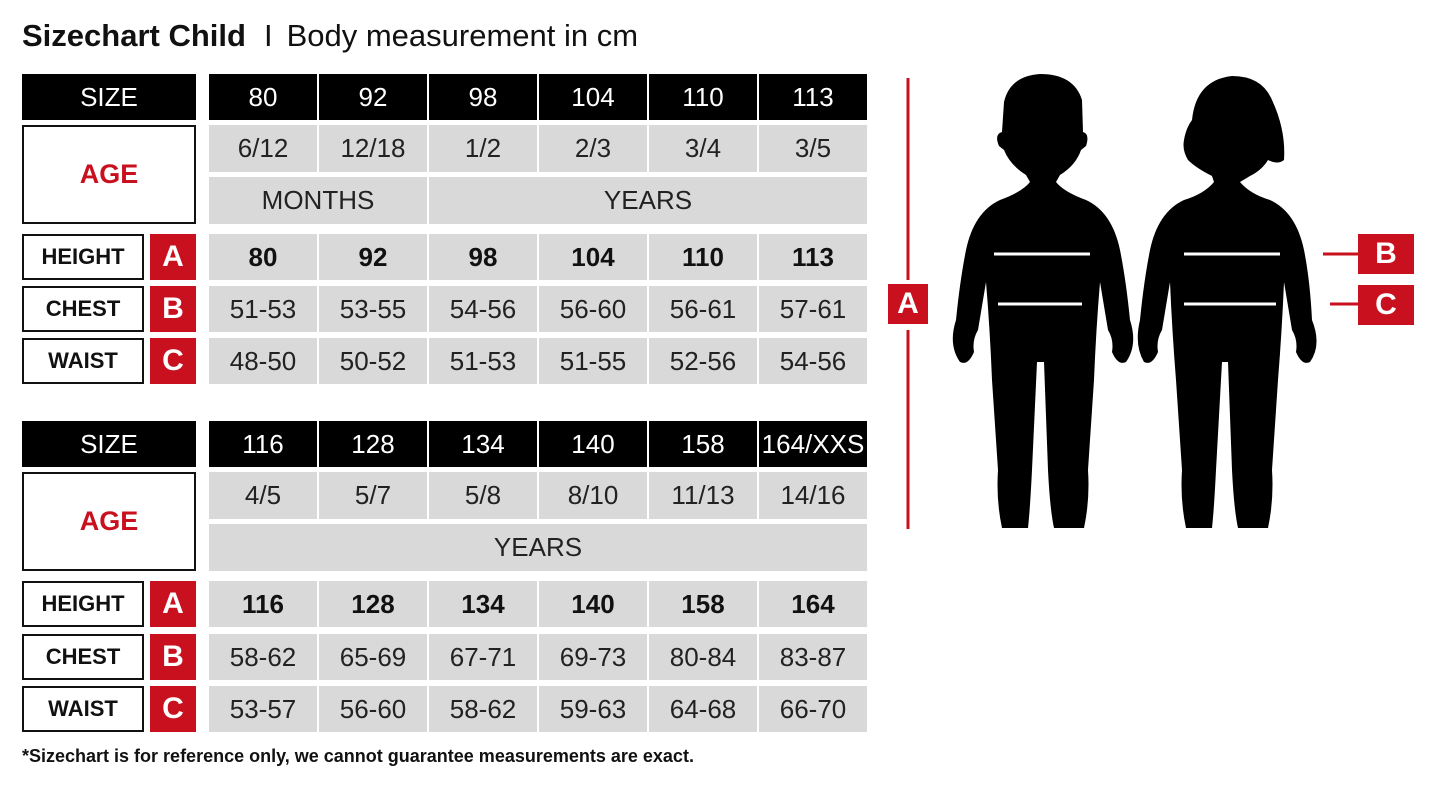 This screenshot has height=795, width=1441. What do you see at coordinates (263, 361) in the screenshot?
I see `waist-value: 48-50` at bounding box center [263, 361].